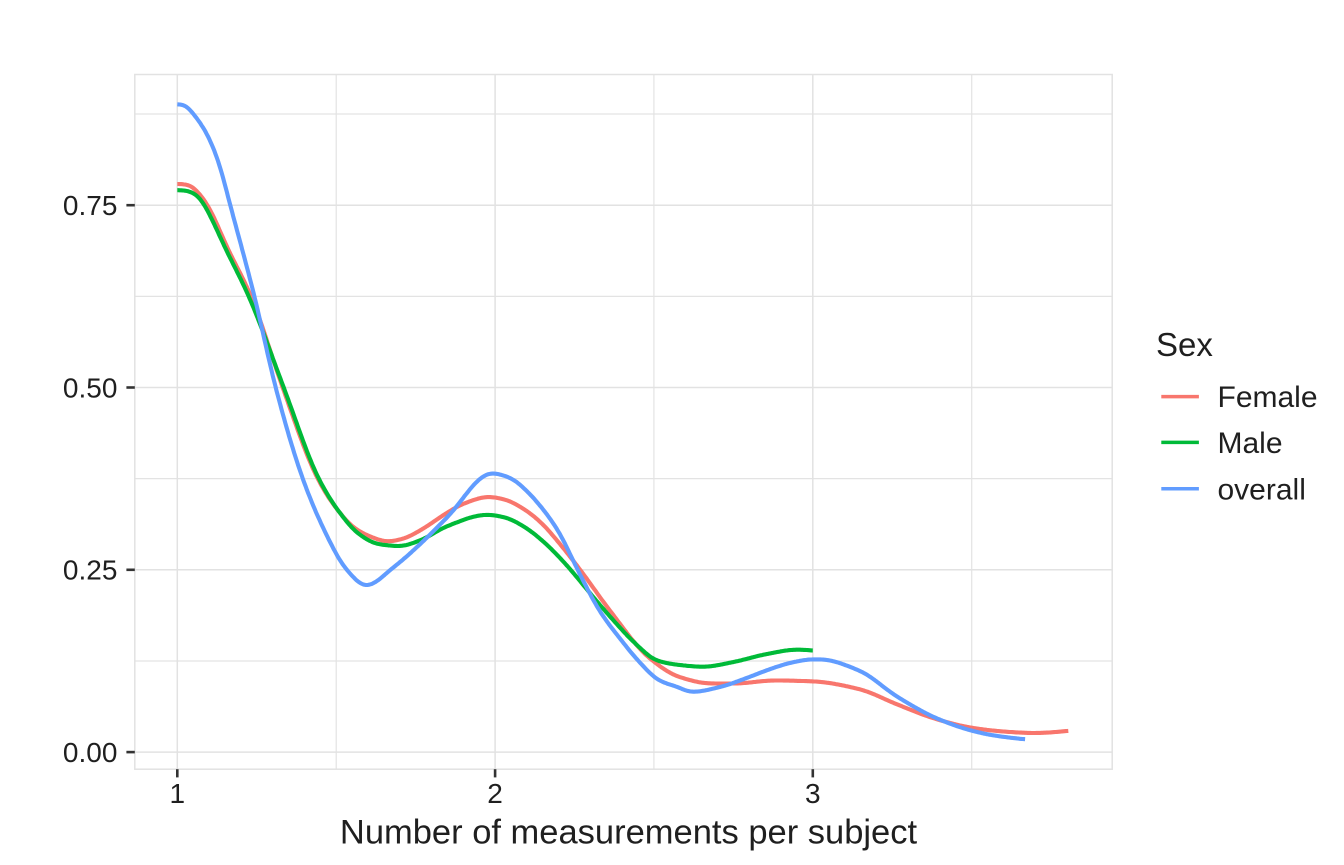 This screenshot has height=865, width=1344. What do you see at coordinates (813, 793) in the screenshot?
I see `svg-text: 3` at bounding box center [813, 793].